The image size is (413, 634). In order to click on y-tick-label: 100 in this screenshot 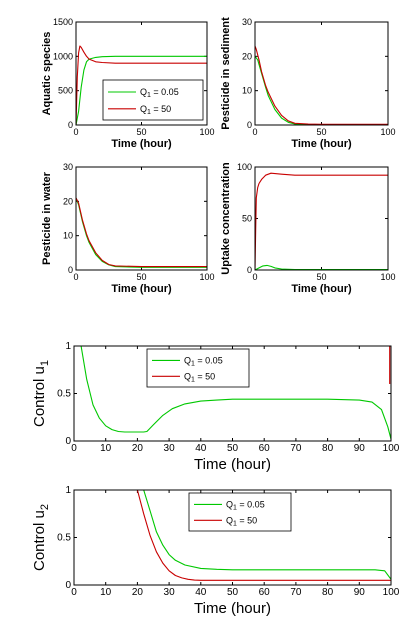, I will do `click(244, 167)`.